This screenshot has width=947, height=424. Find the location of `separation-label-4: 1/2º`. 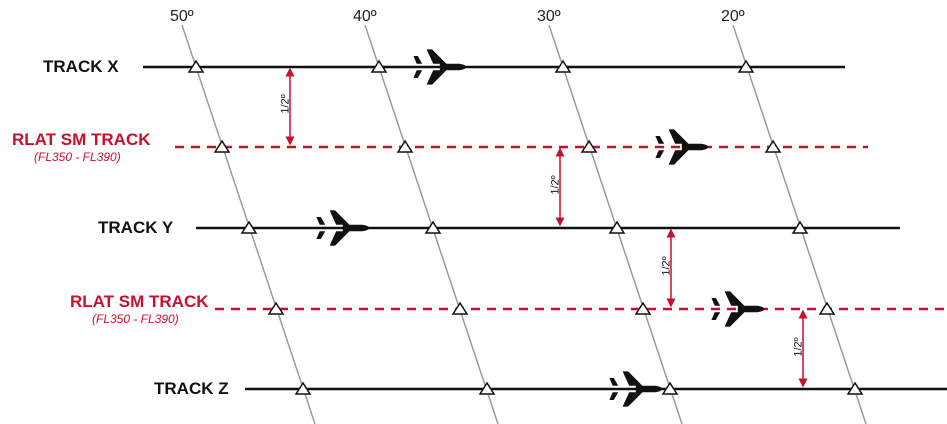

separation-label-4: 1/2º is located at coordinates (798, 347).